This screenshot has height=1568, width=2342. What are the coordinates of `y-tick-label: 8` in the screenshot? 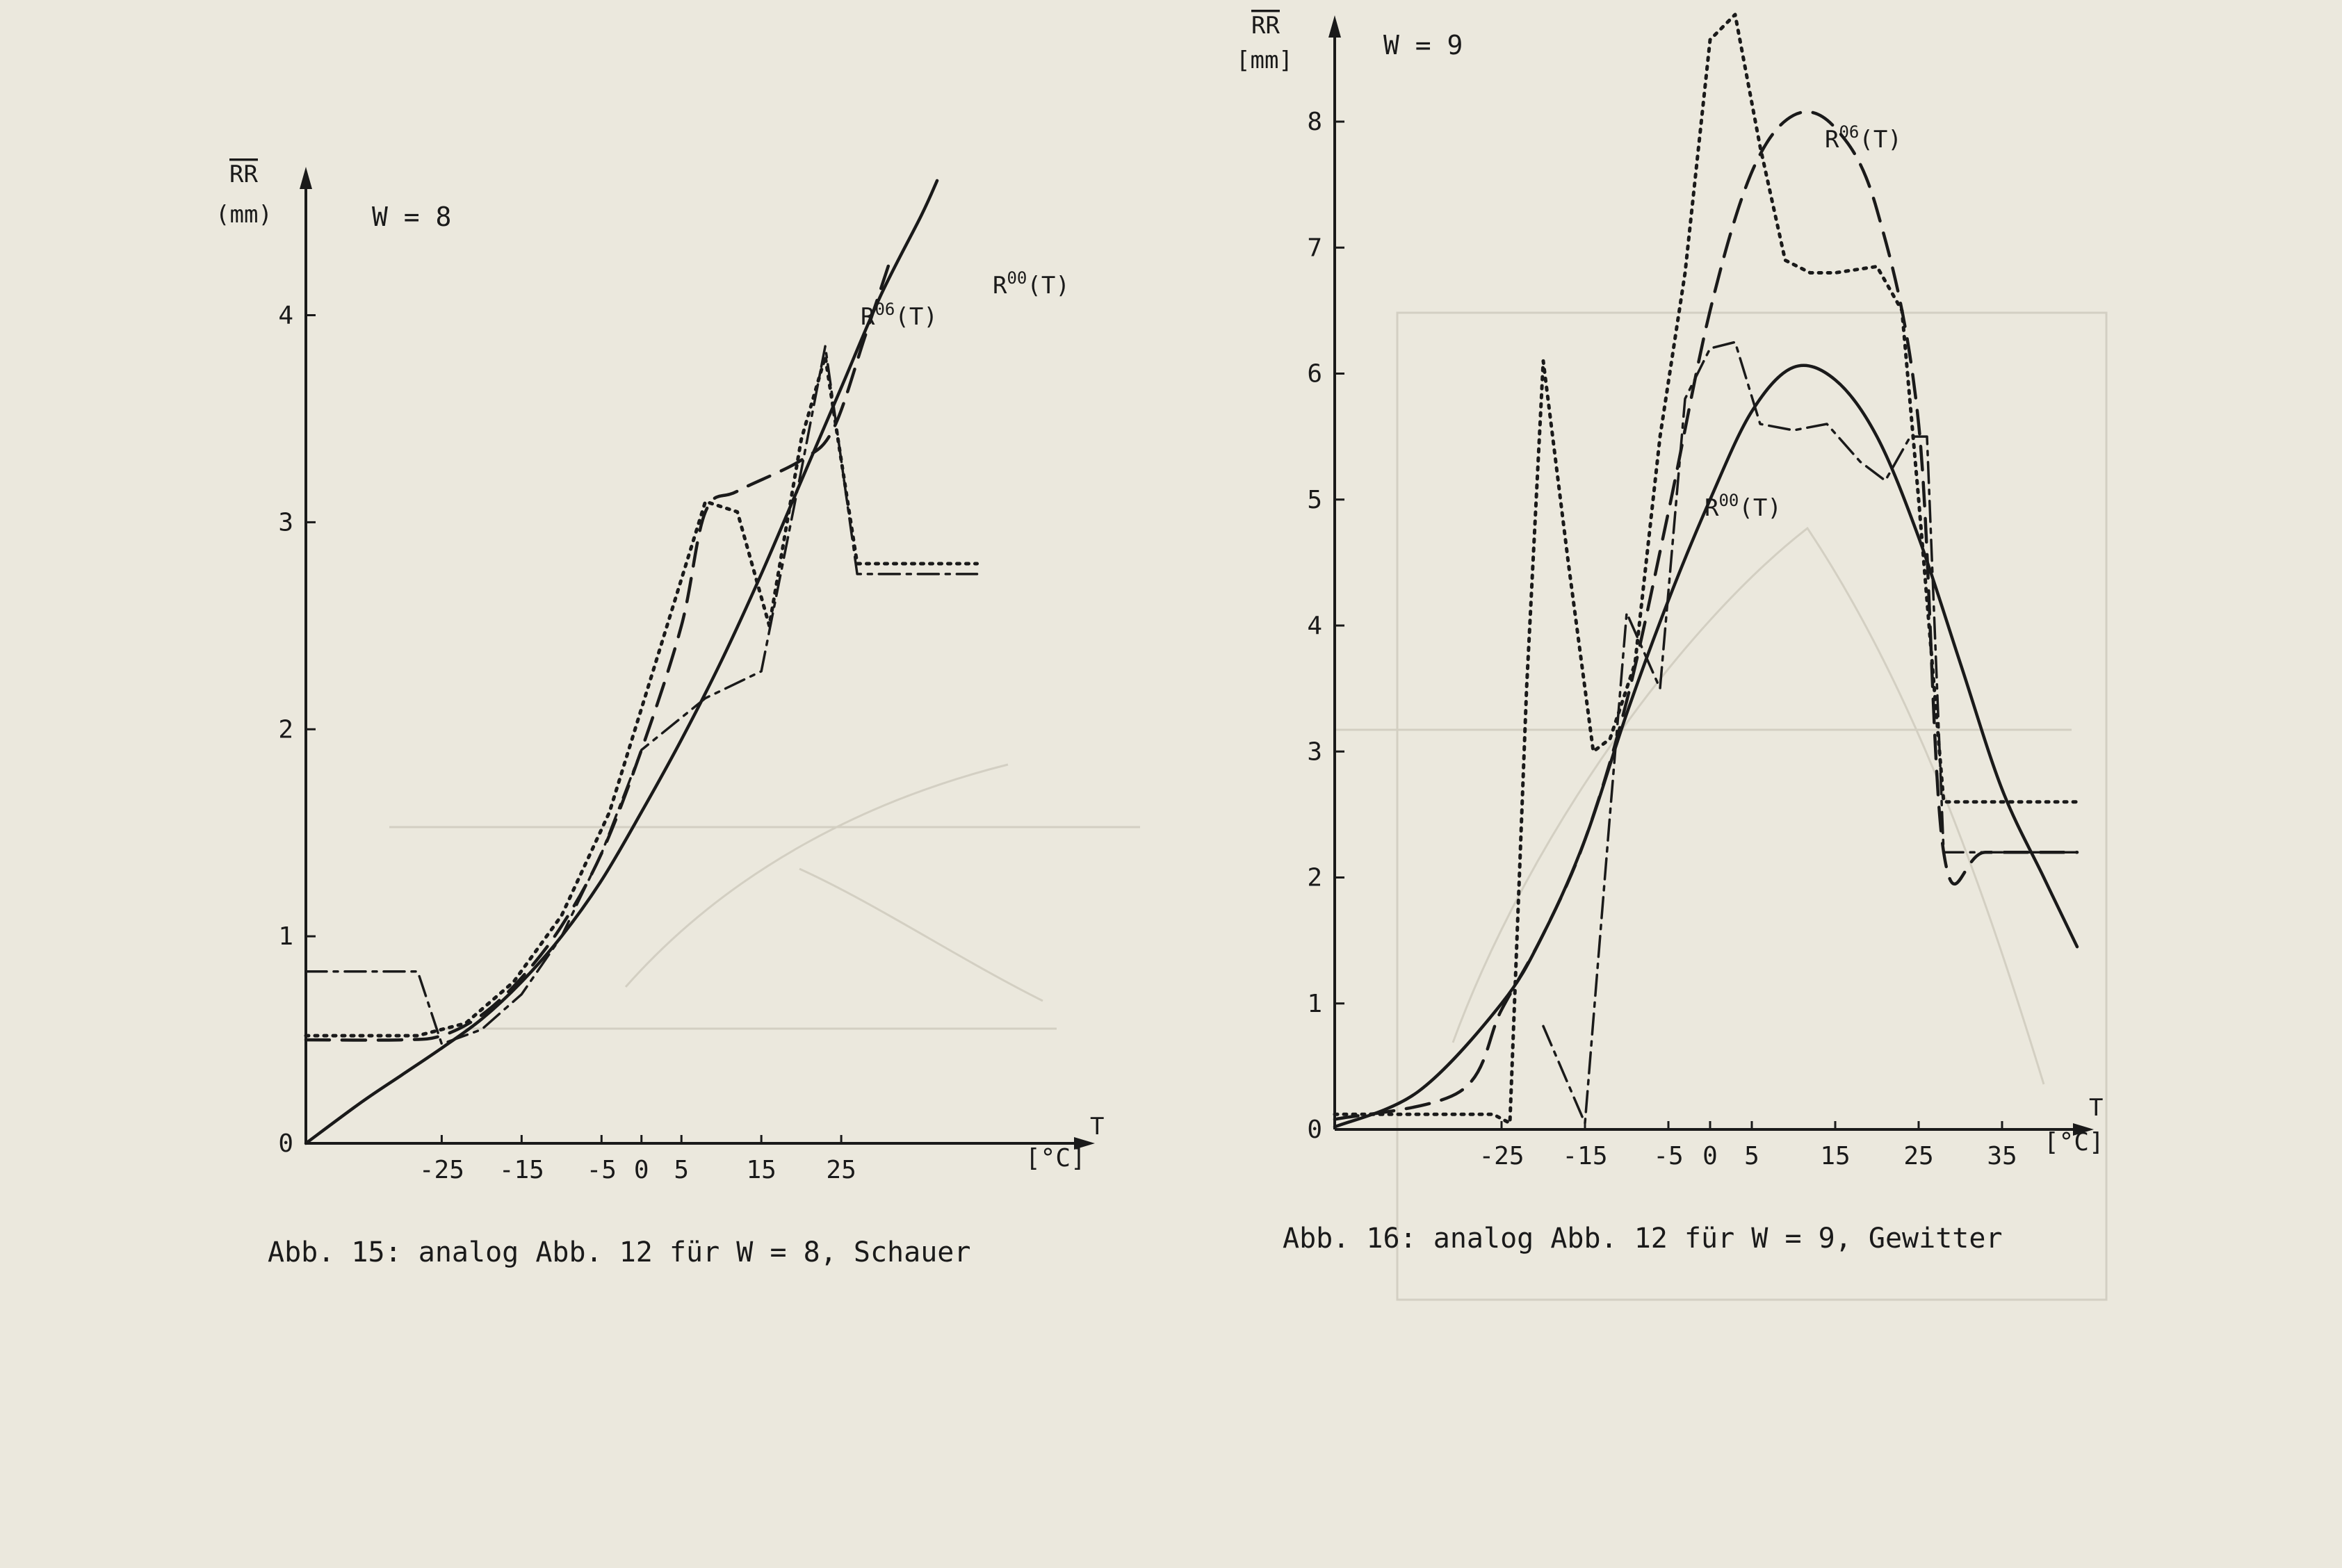 It's located at (1315, 122).